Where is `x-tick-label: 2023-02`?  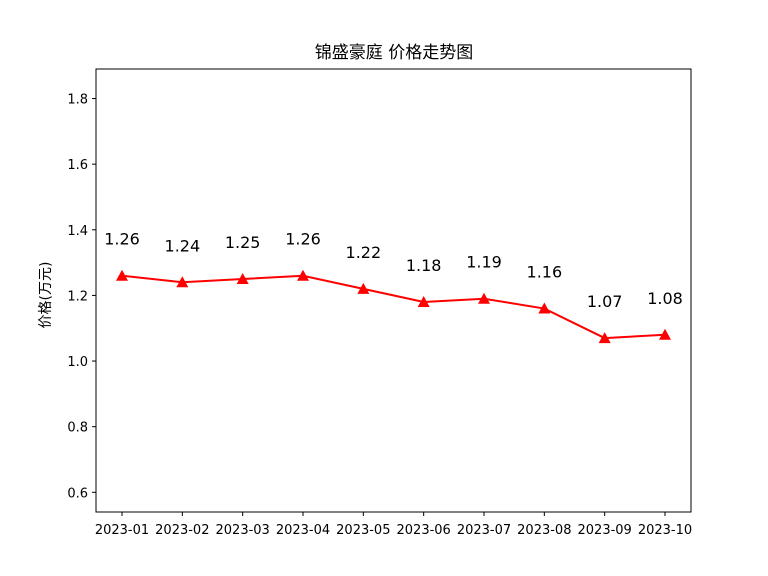
x-tick-label: 2023-02 is located at coordinates (182, 530).